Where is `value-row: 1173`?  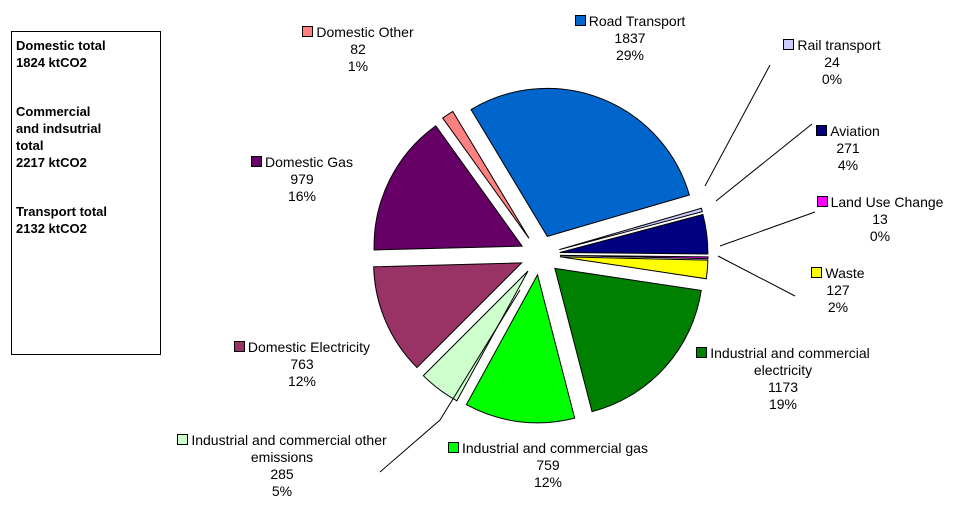 value-row: 1173 is located at coordinates (783, 387).